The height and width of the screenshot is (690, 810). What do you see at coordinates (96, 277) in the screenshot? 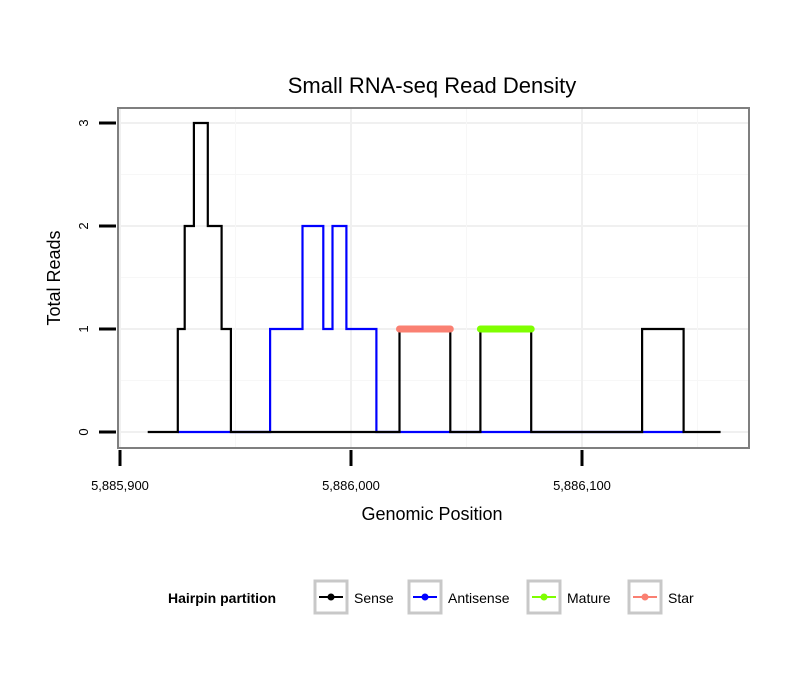
I see `y-axis: 0 1 2 3` at bounding box center [96, 277].